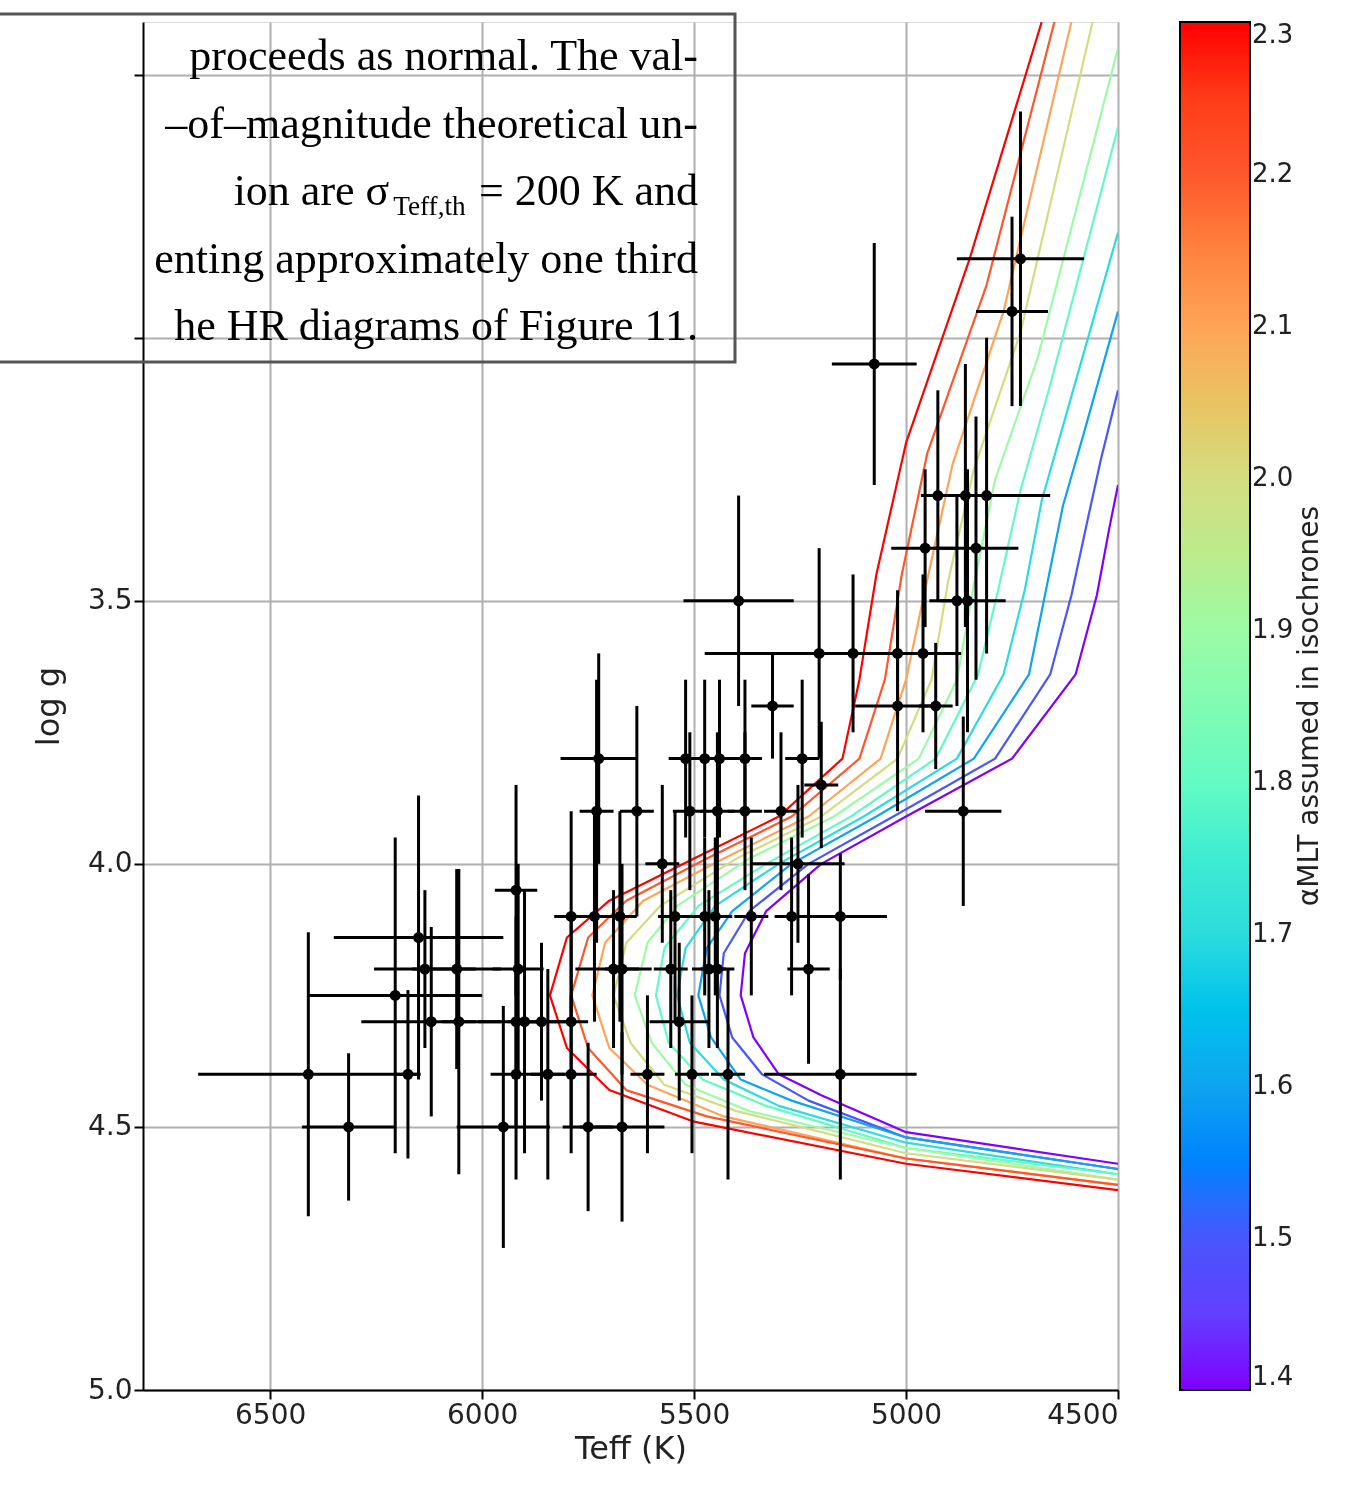 This screenshot has height=1487, width=1347. What do you see at coordinates (1273, 34) in the screenshot?
I see `color-bar-label: 2.3` at bounding box center [1273, 34].